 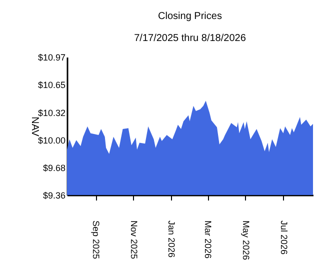 I want to click on chart-title: Closing Prices, so click(x=190, y=16).